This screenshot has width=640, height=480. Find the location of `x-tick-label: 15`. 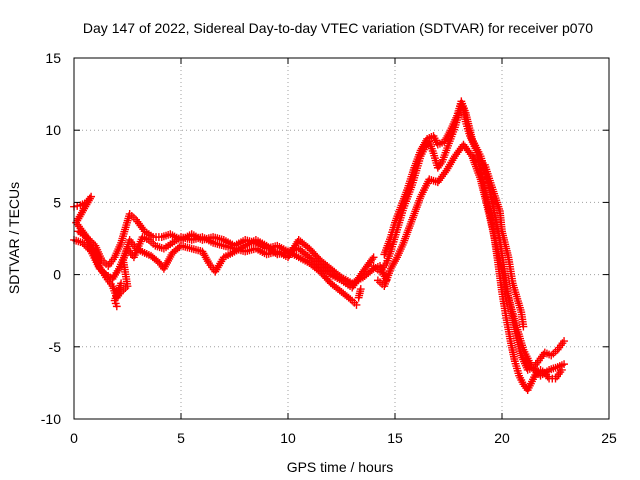

x-tick-label: 15 is located at coordinates (395, 438).